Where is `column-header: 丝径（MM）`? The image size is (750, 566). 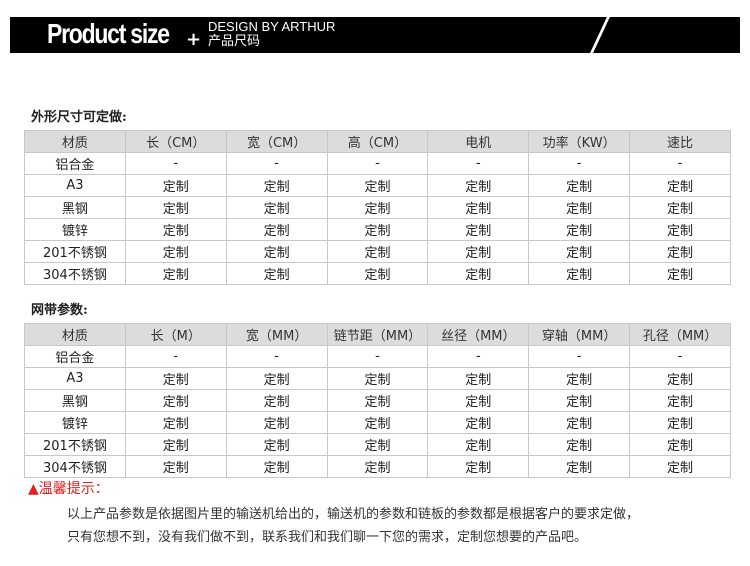
column-header: 丝径（MM） is located at coordinates (478, 334).